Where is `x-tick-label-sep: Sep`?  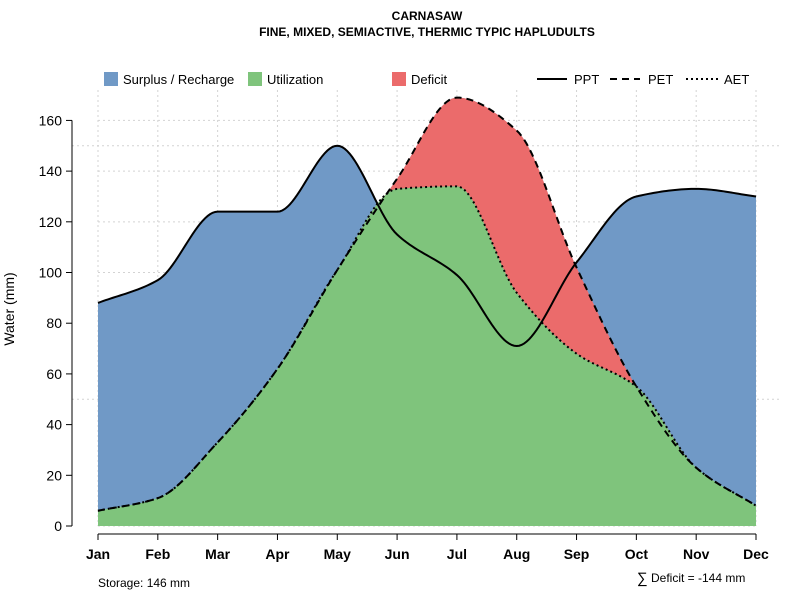 x-tick-label-sep: Sep is located at coordinates (577, 554).